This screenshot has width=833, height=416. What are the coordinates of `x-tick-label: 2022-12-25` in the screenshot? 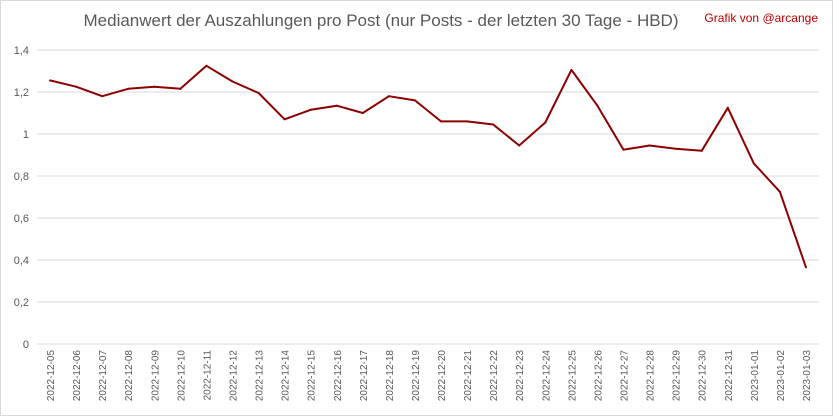 It's located at (572, 376).